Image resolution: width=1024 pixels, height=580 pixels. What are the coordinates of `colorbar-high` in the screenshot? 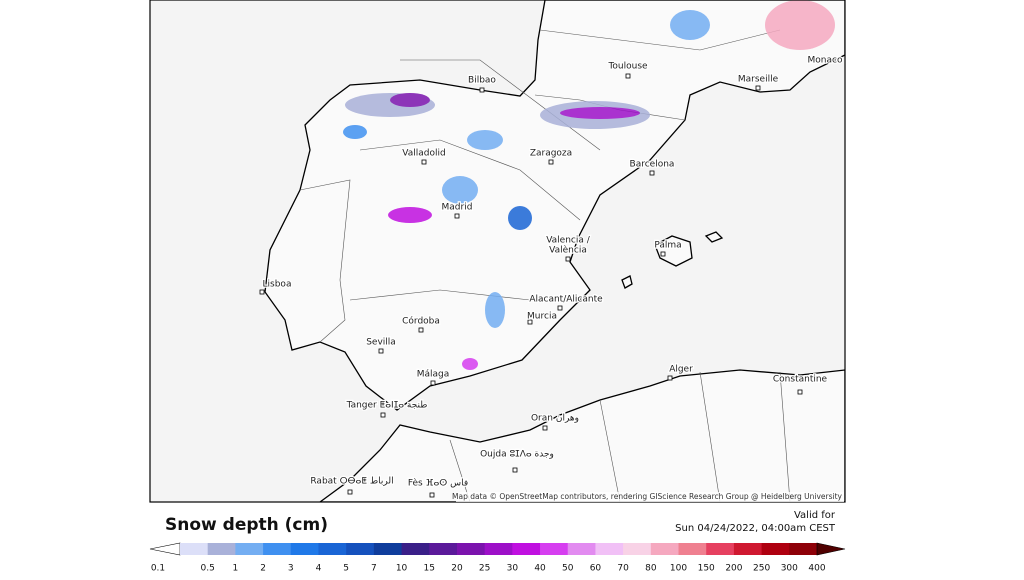 It's located at (831, 549).